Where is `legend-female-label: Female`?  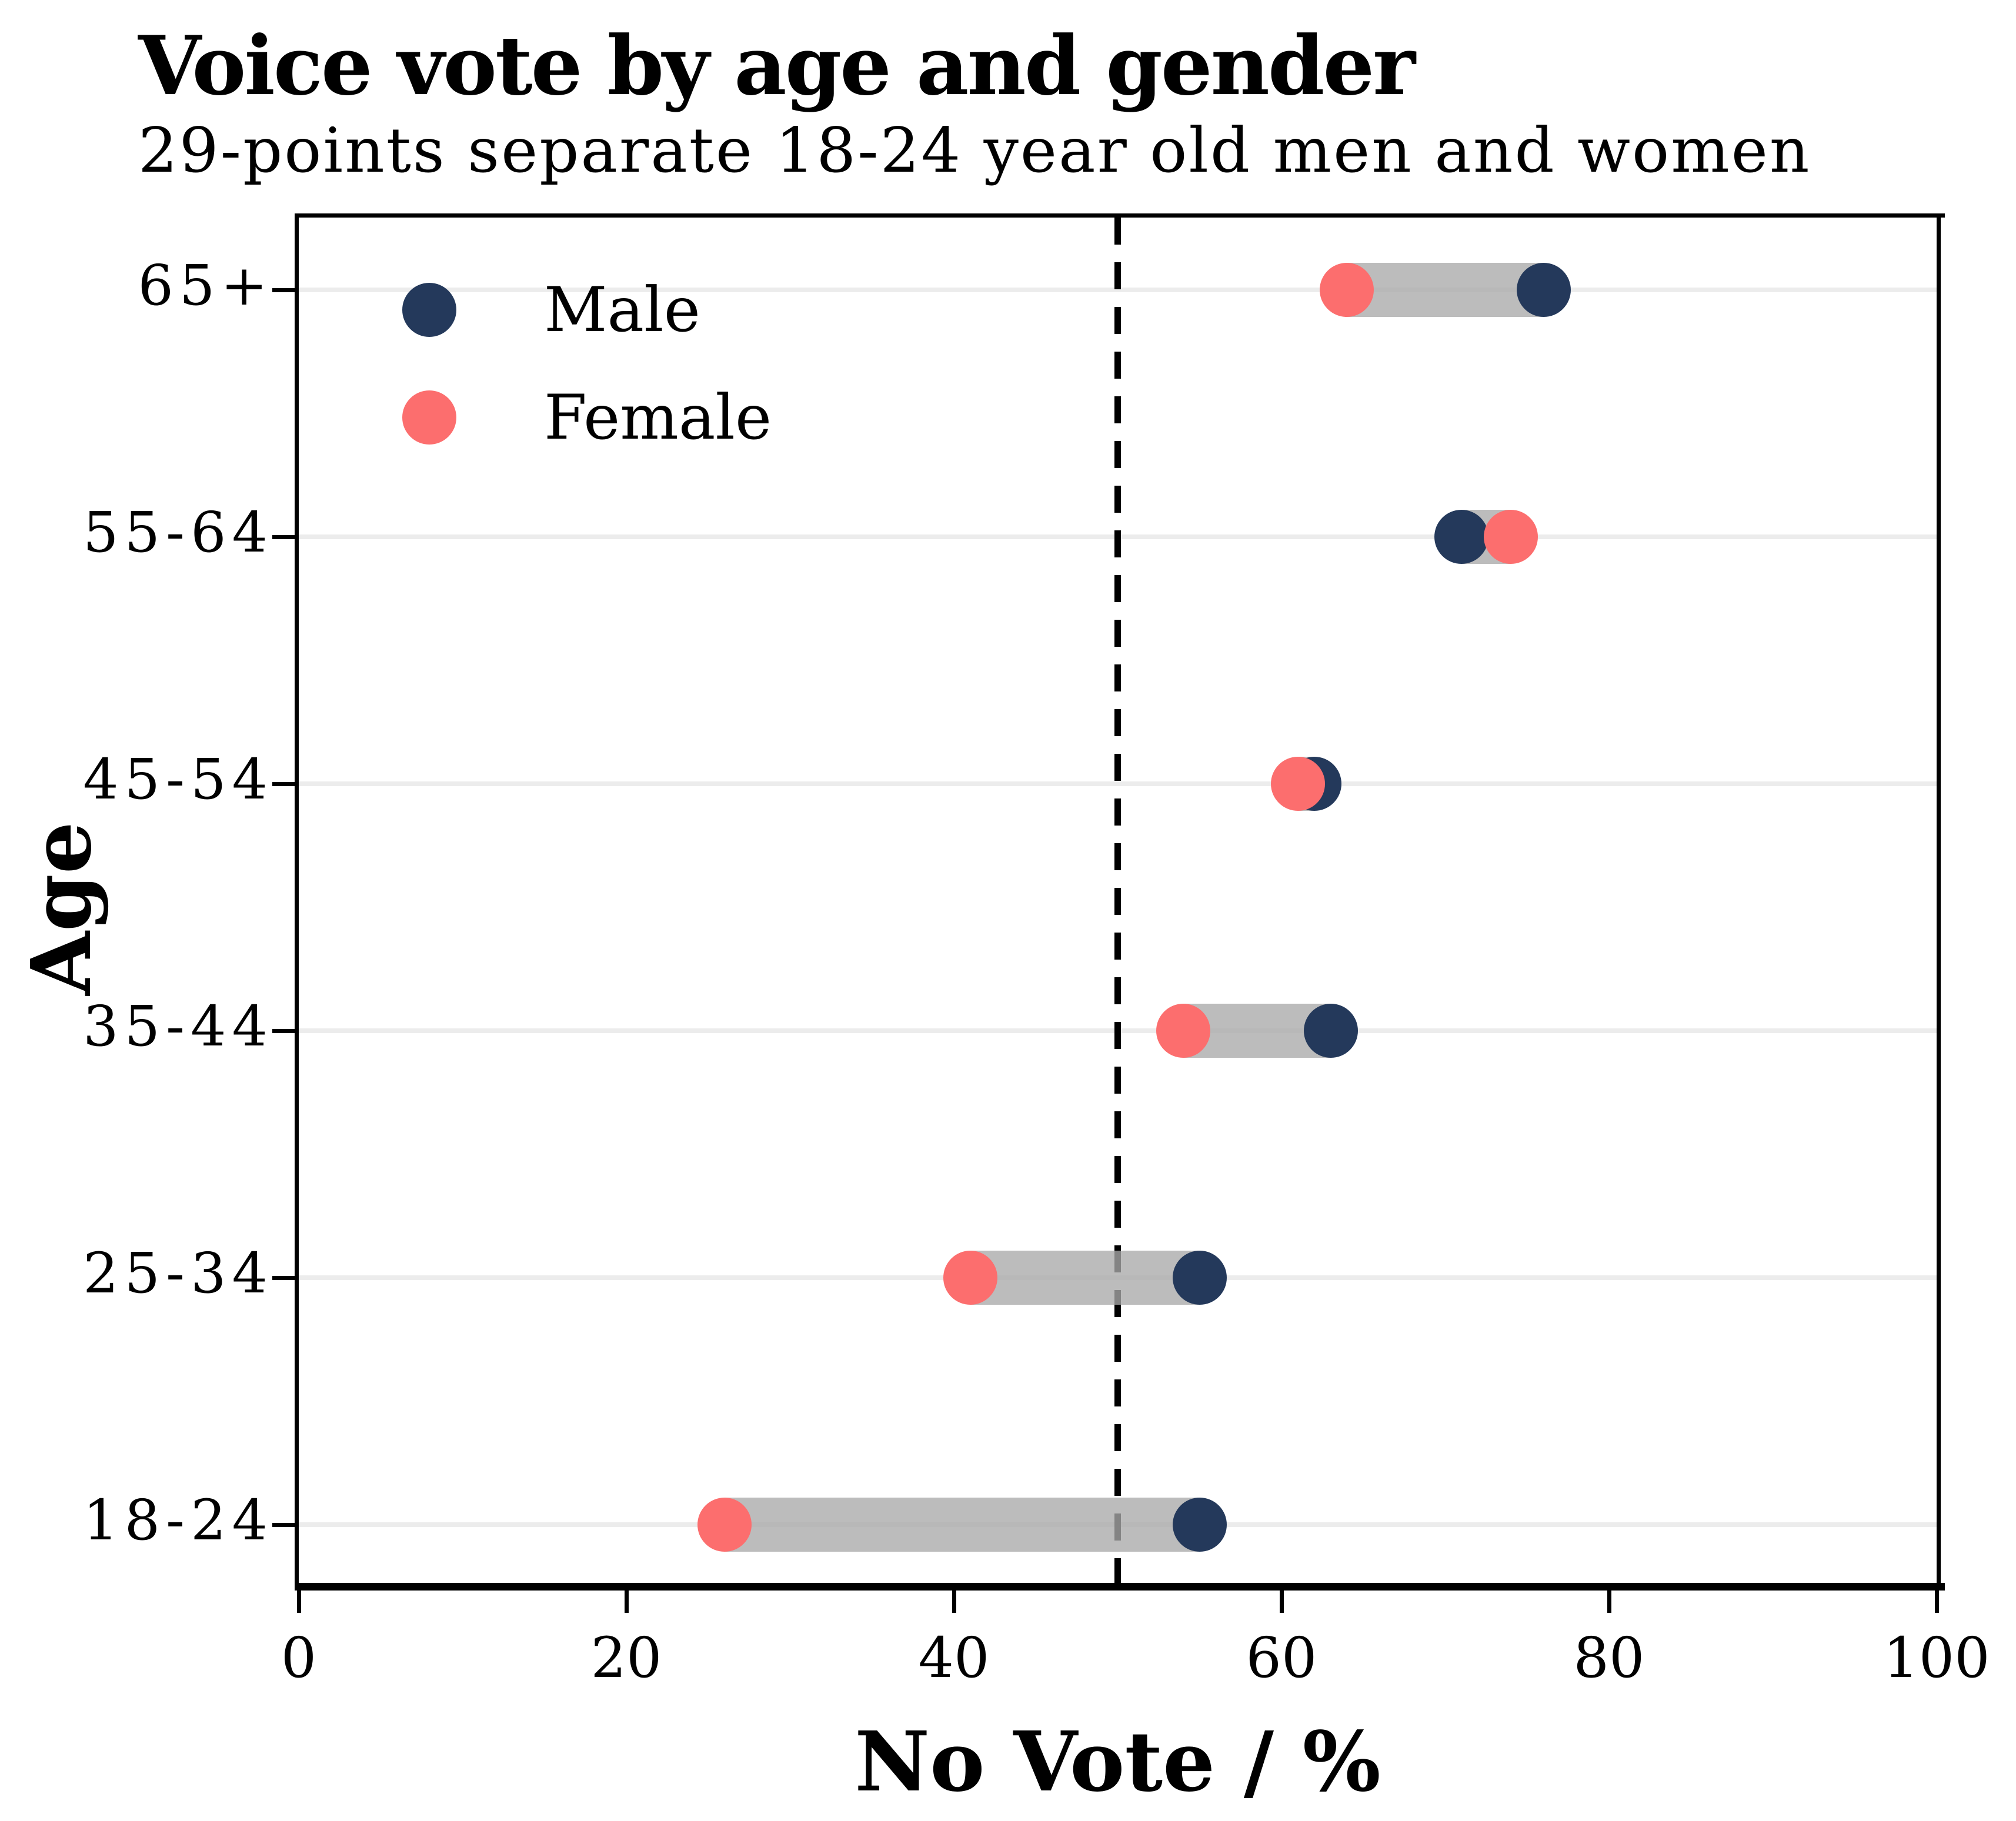 legend-female-label: Female is located at coordinates (658, 417).